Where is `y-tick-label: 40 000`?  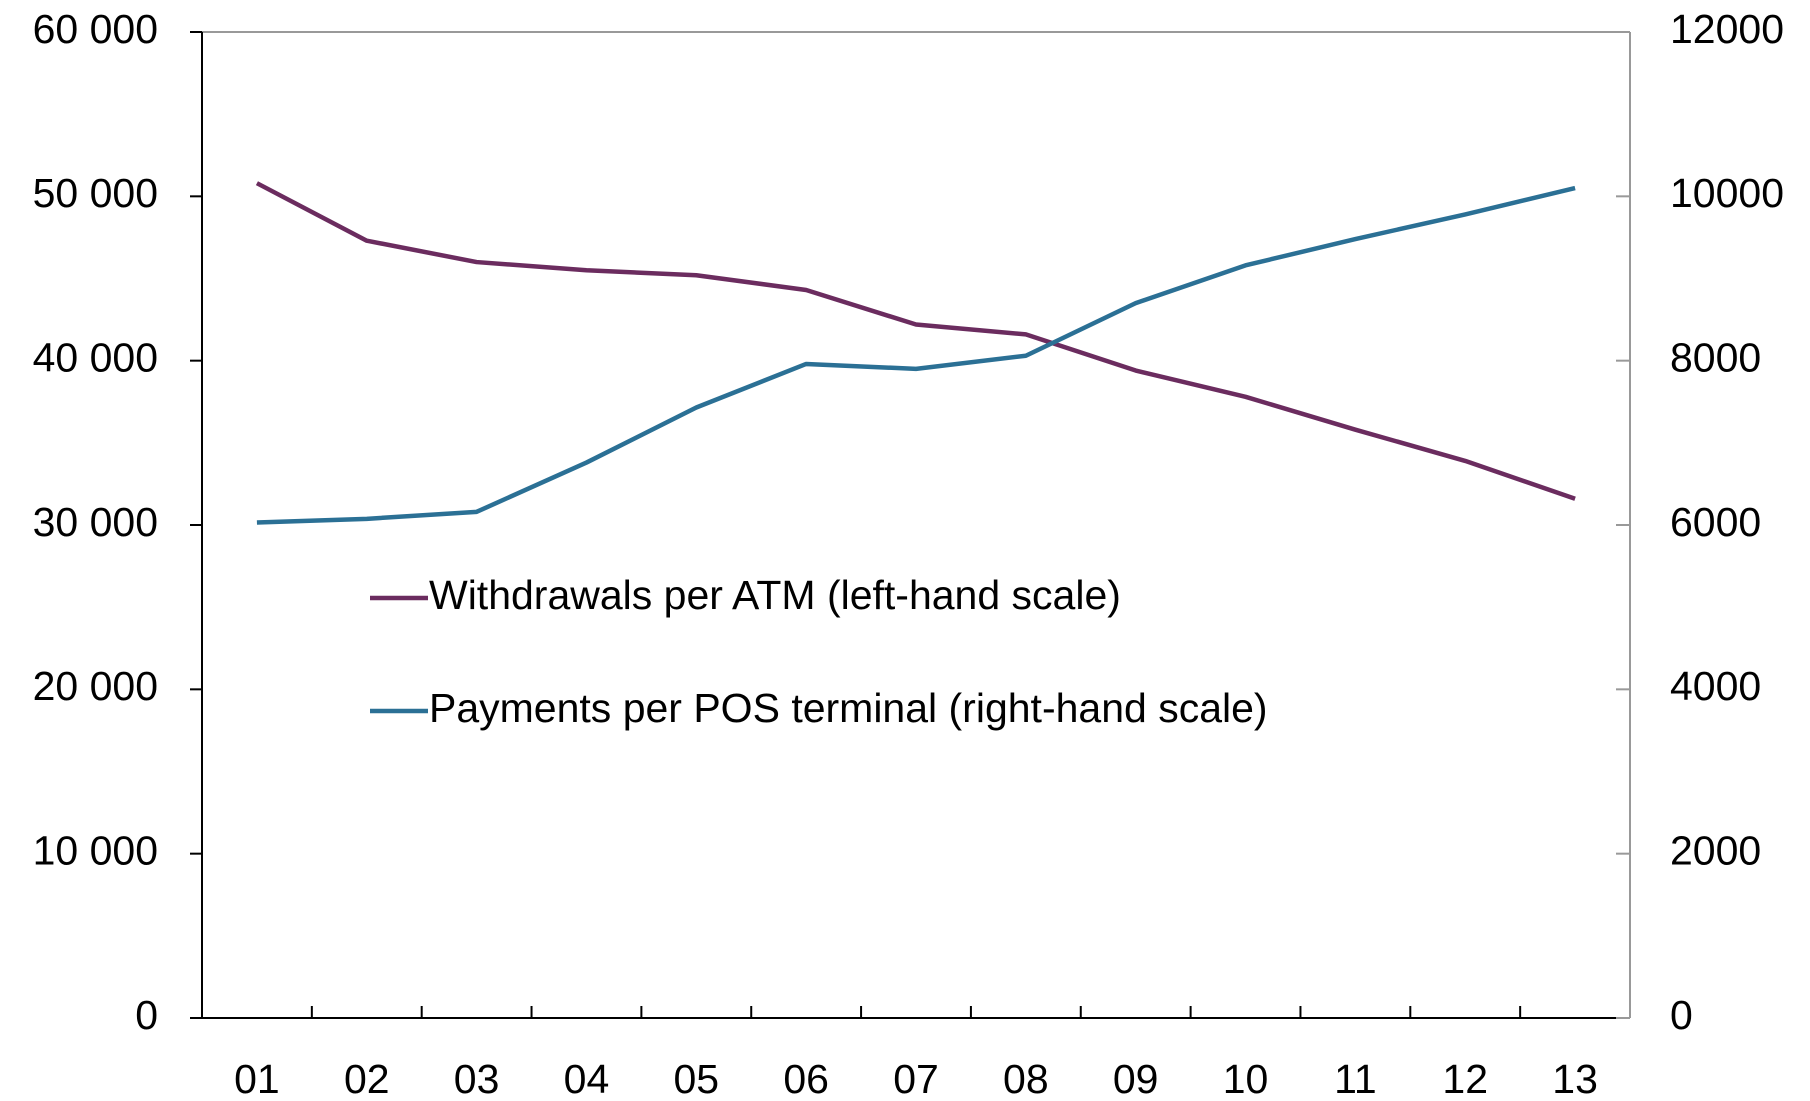 y-tick-label: 40 000 is located at coordinates (95, 357).